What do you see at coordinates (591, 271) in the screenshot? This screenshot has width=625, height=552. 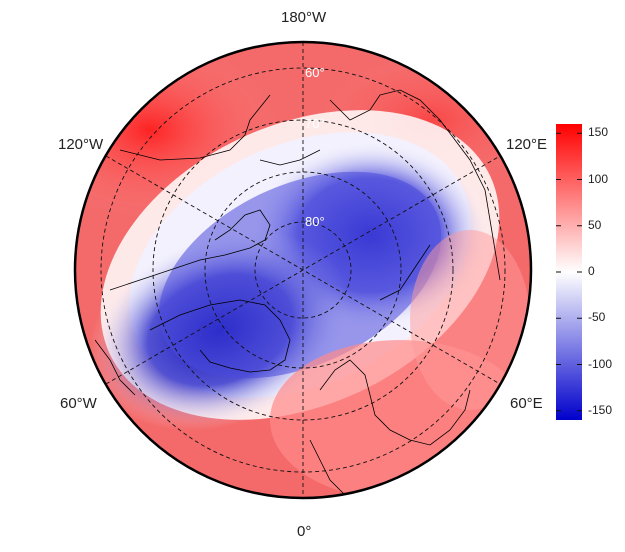 I see `colorbar-tick-label: 0` at bounding box center [591, 271].